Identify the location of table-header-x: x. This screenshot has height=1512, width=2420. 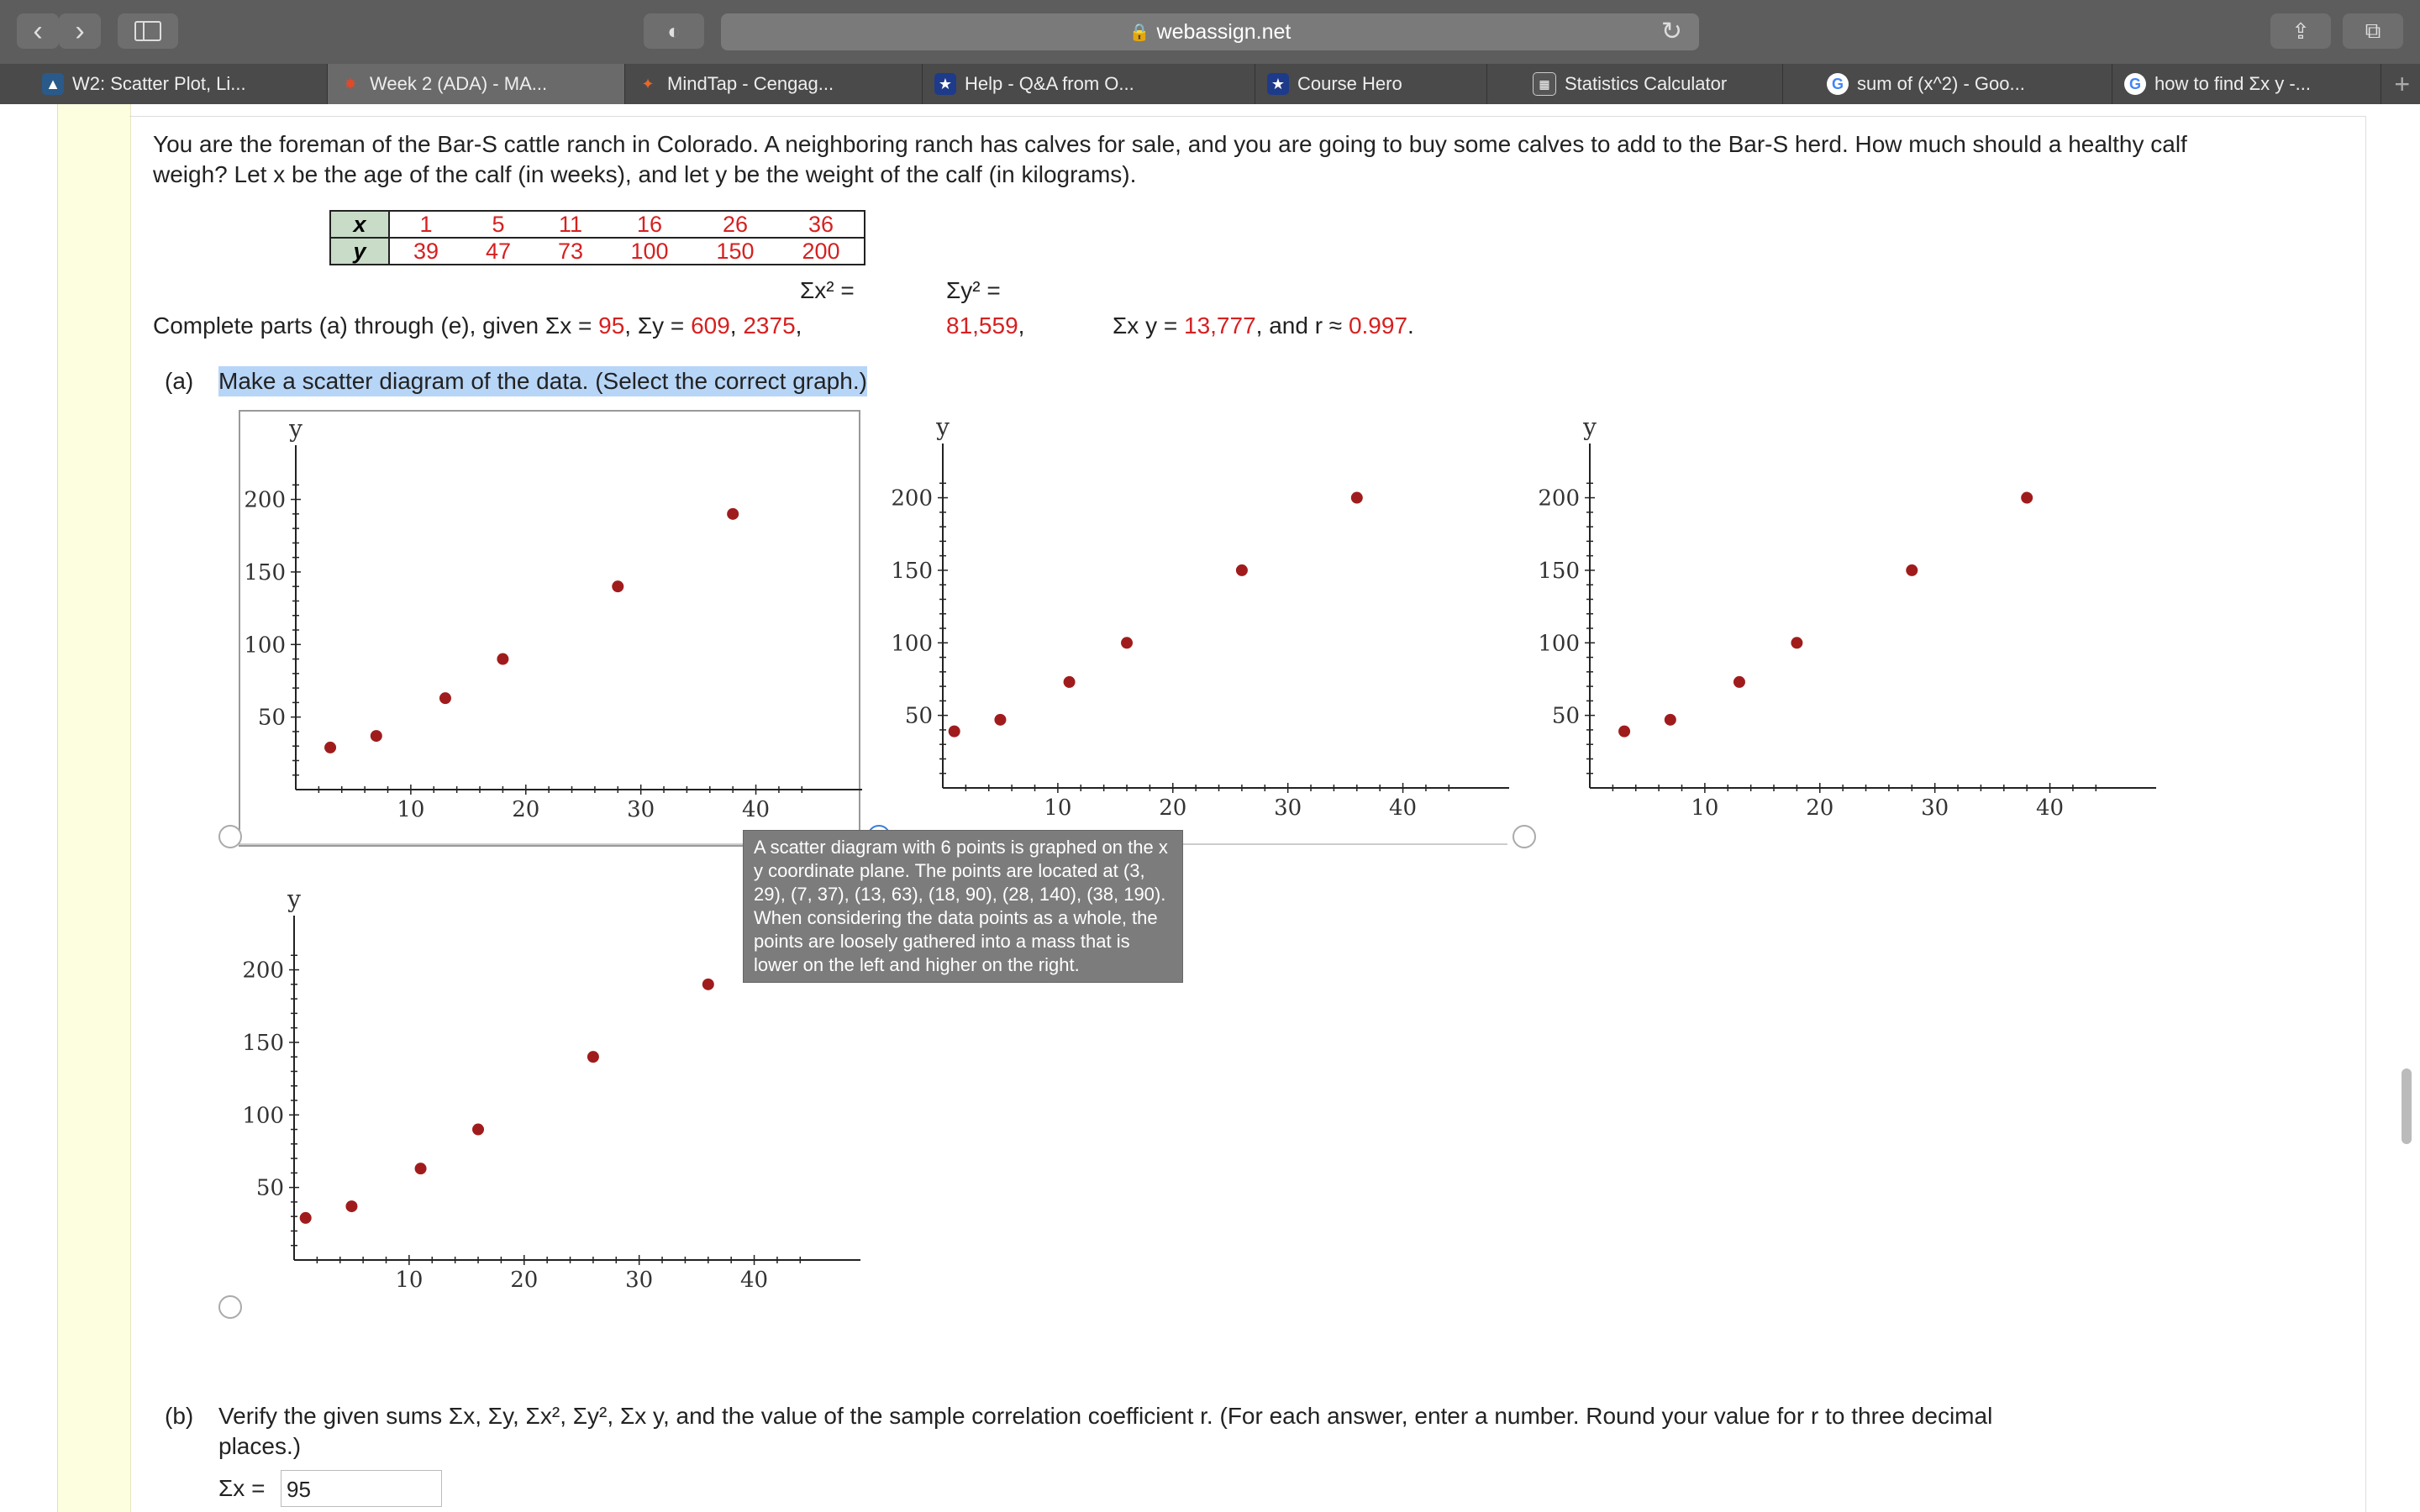
(359, 224).